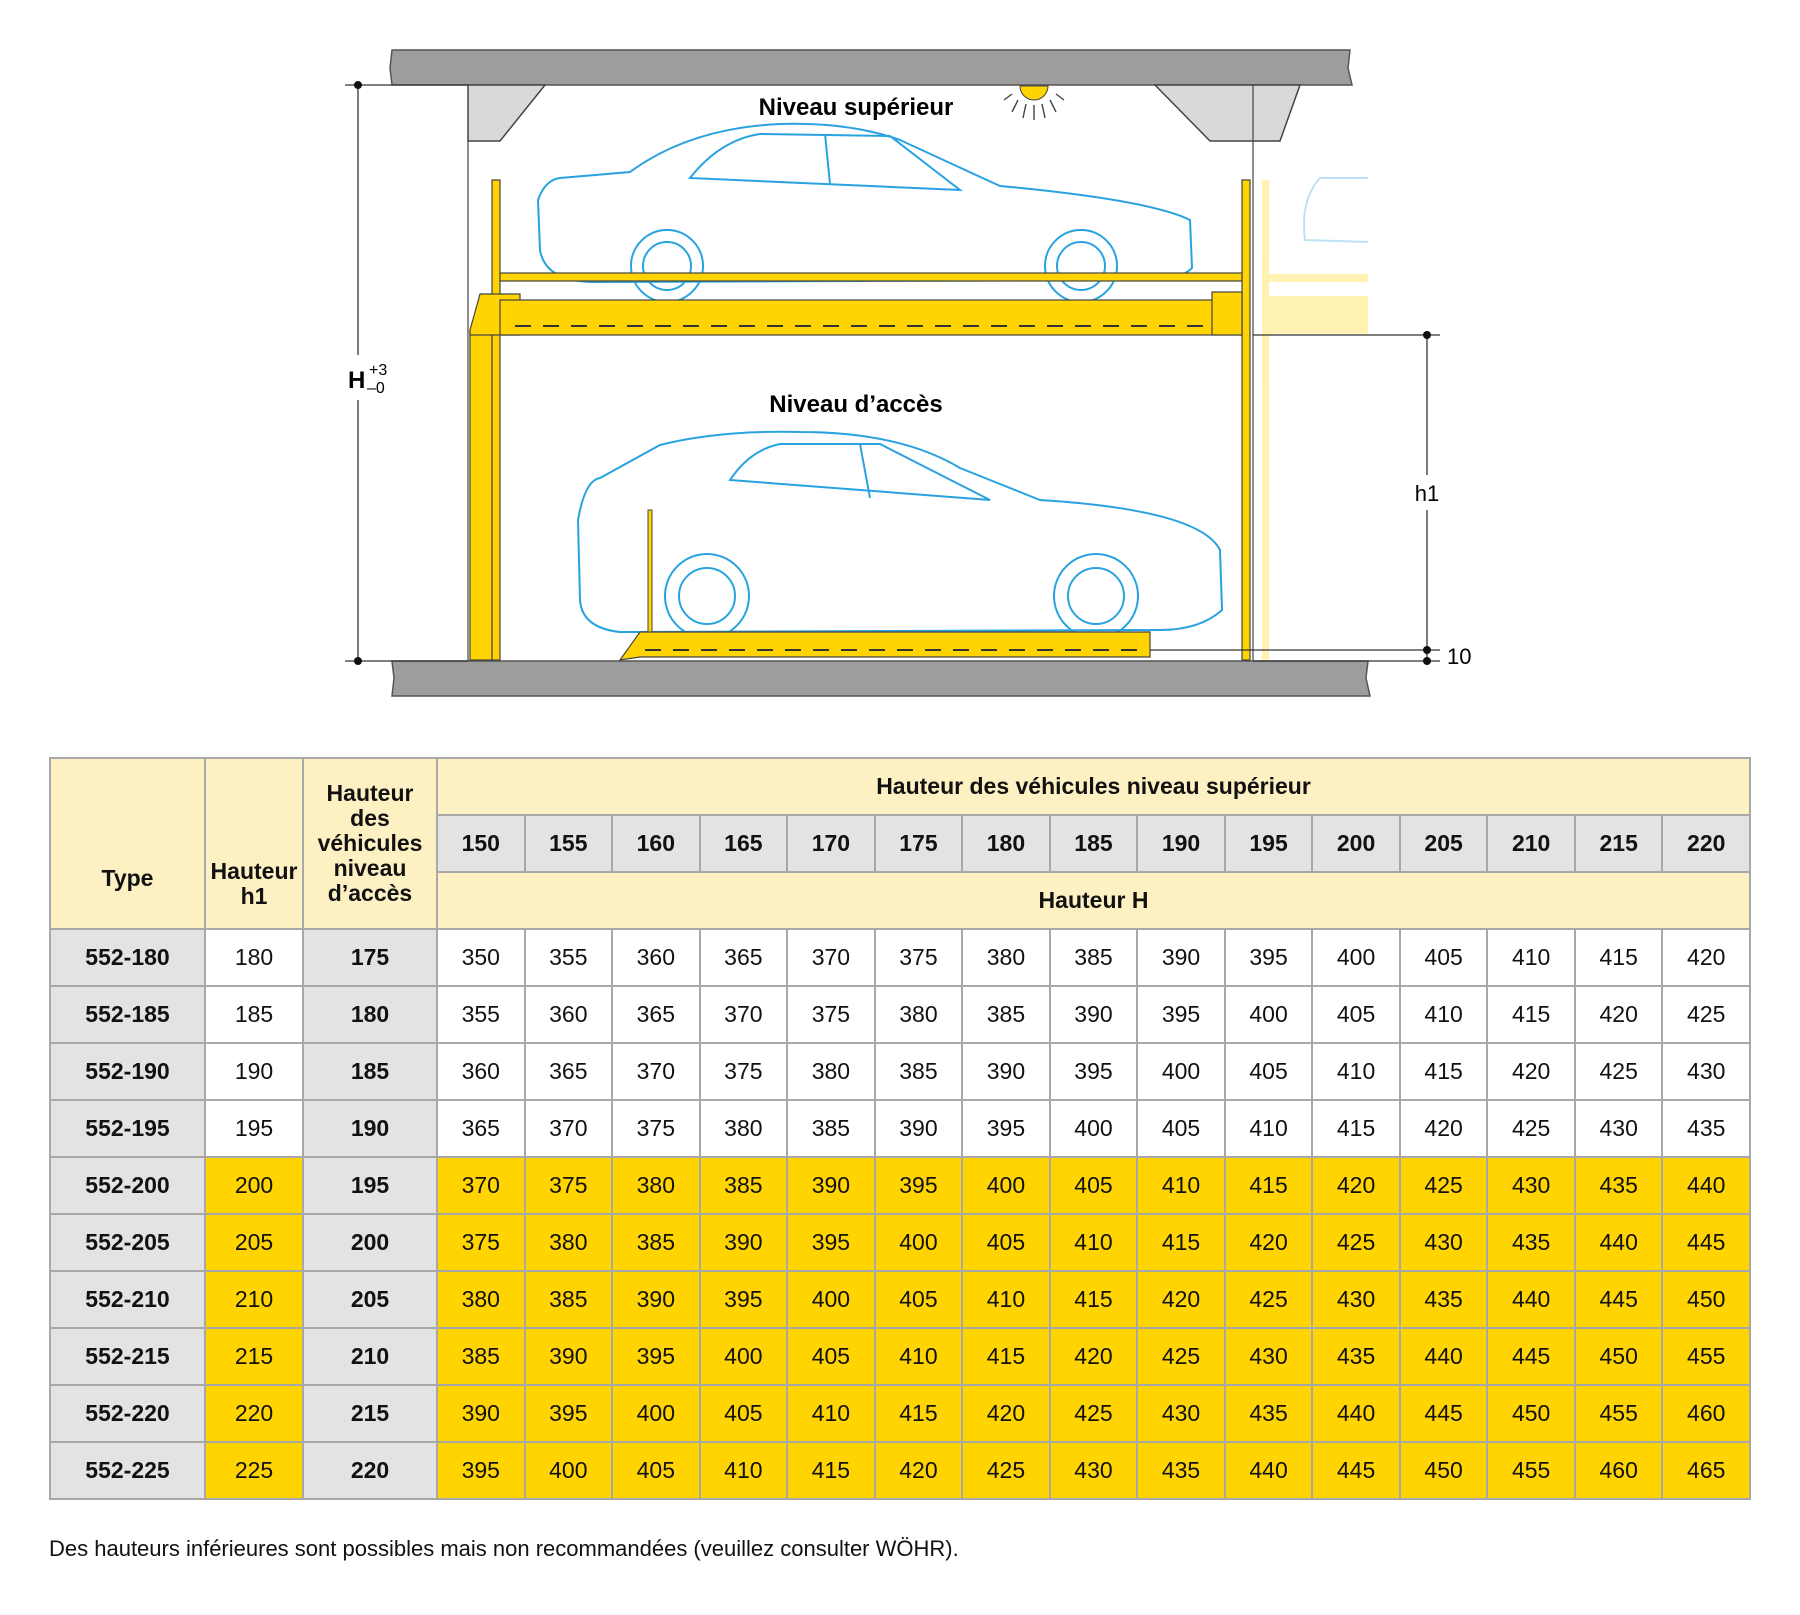  Describe the element at coordinates (1006, 843) in the screenshot. I see `upper-height-column-header: 180` at that location.